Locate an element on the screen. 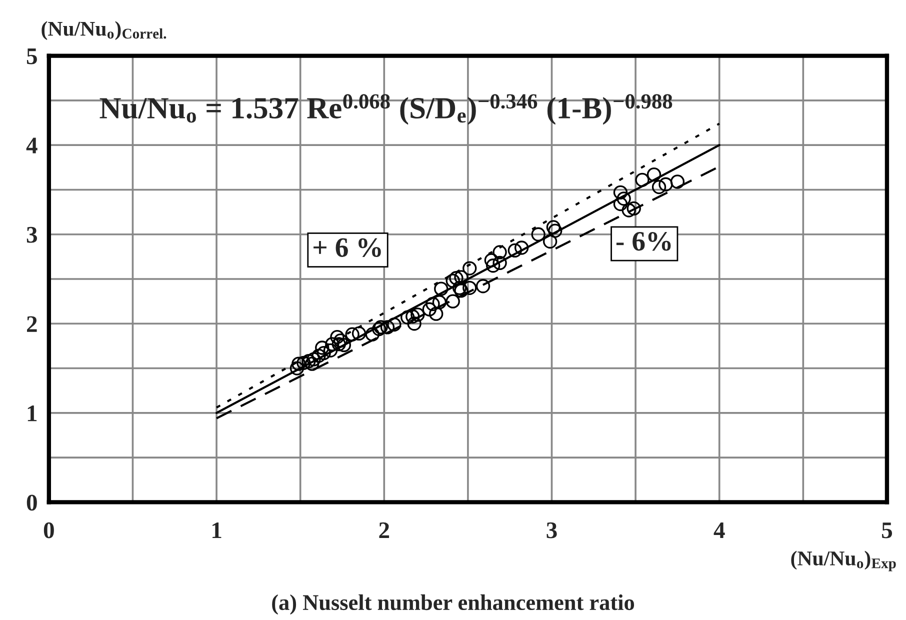 This screenshot has width=906, height=620. y-tick-label: 5 is located at coordinates (31, 56).